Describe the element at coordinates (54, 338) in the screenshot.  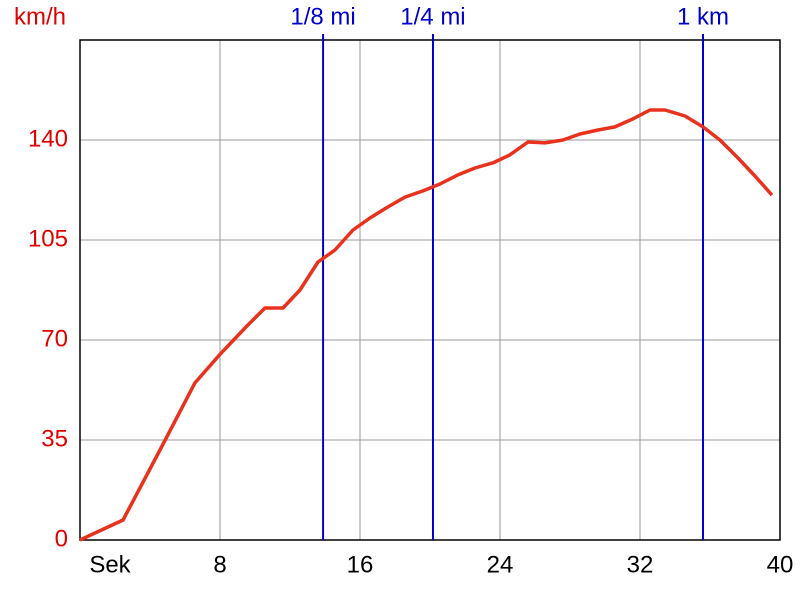
I see `y-tick-label: 70` at that location.